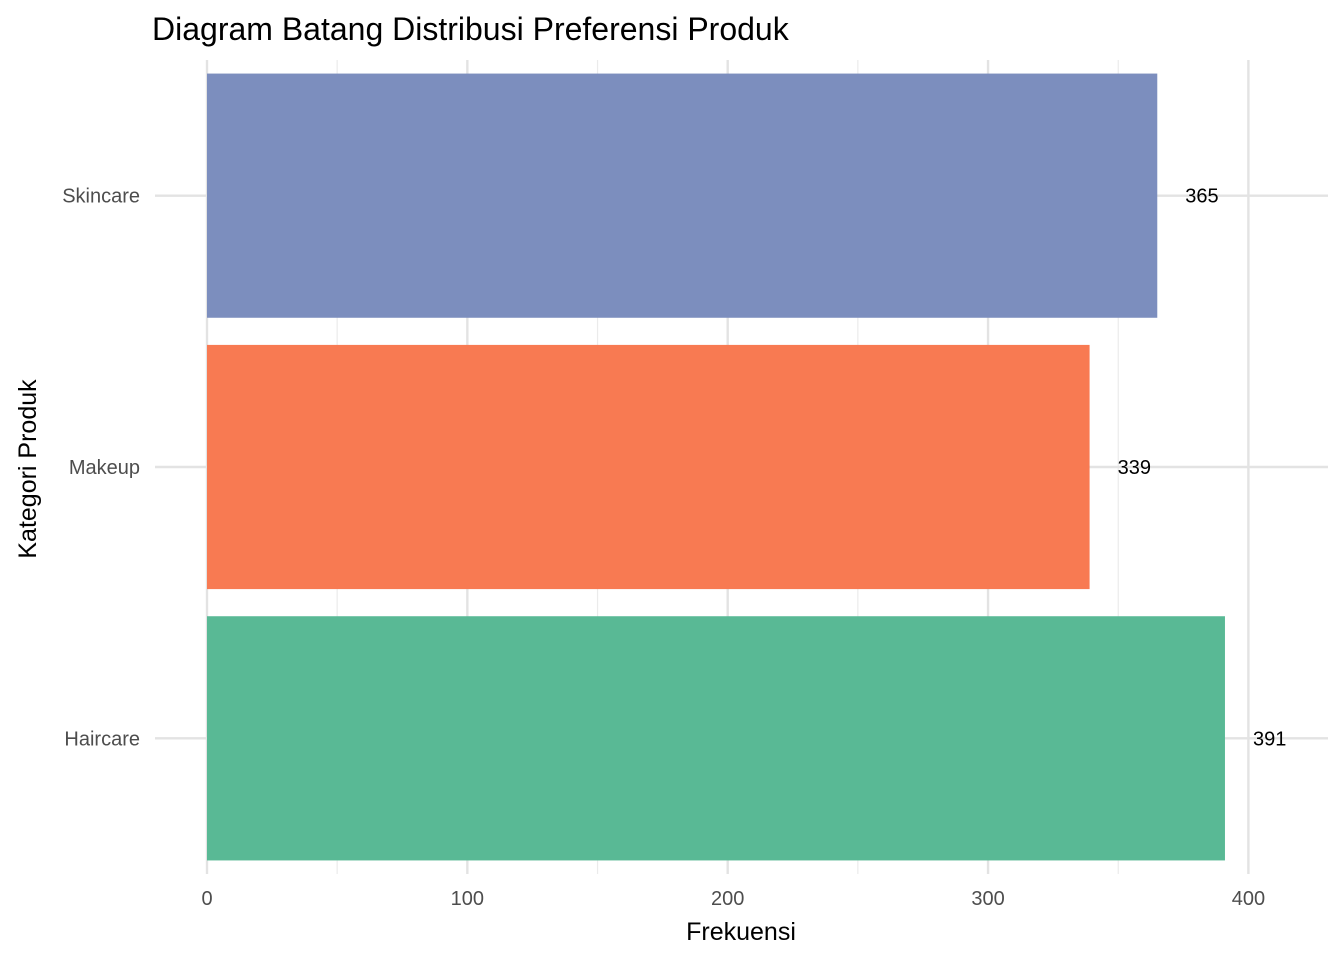 Image resolution: width=1344 pixels, height=960 pixels. What do you see at coordinates (987, 899) in the screenshot?
I see `x-tick-label: 300` at bounding box center [987, 899].